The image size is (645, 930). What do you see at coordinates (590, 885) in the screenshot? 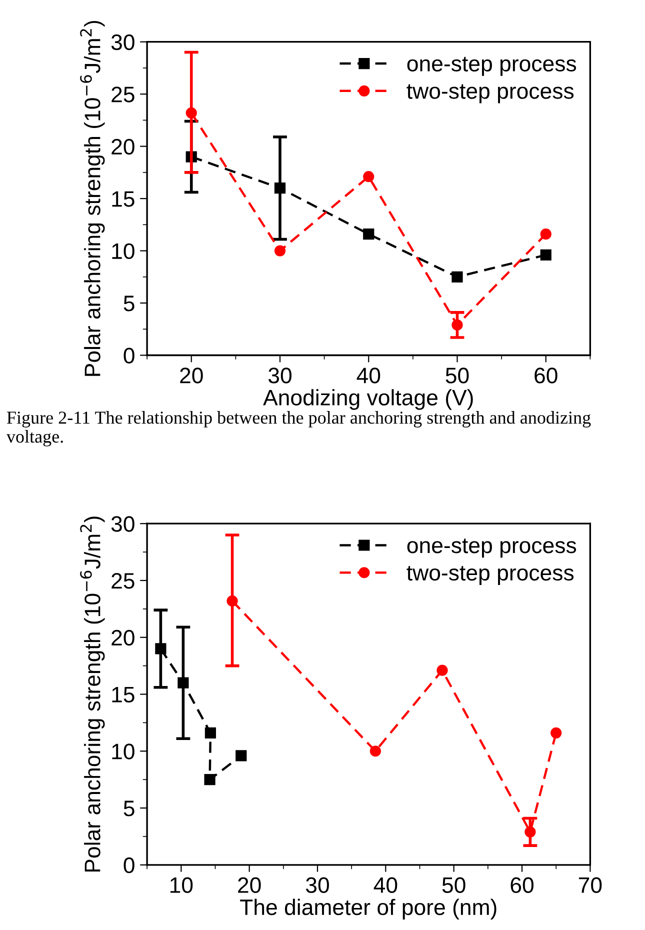
I see `x-tick-label: 70` at bounding box center [590, 885].